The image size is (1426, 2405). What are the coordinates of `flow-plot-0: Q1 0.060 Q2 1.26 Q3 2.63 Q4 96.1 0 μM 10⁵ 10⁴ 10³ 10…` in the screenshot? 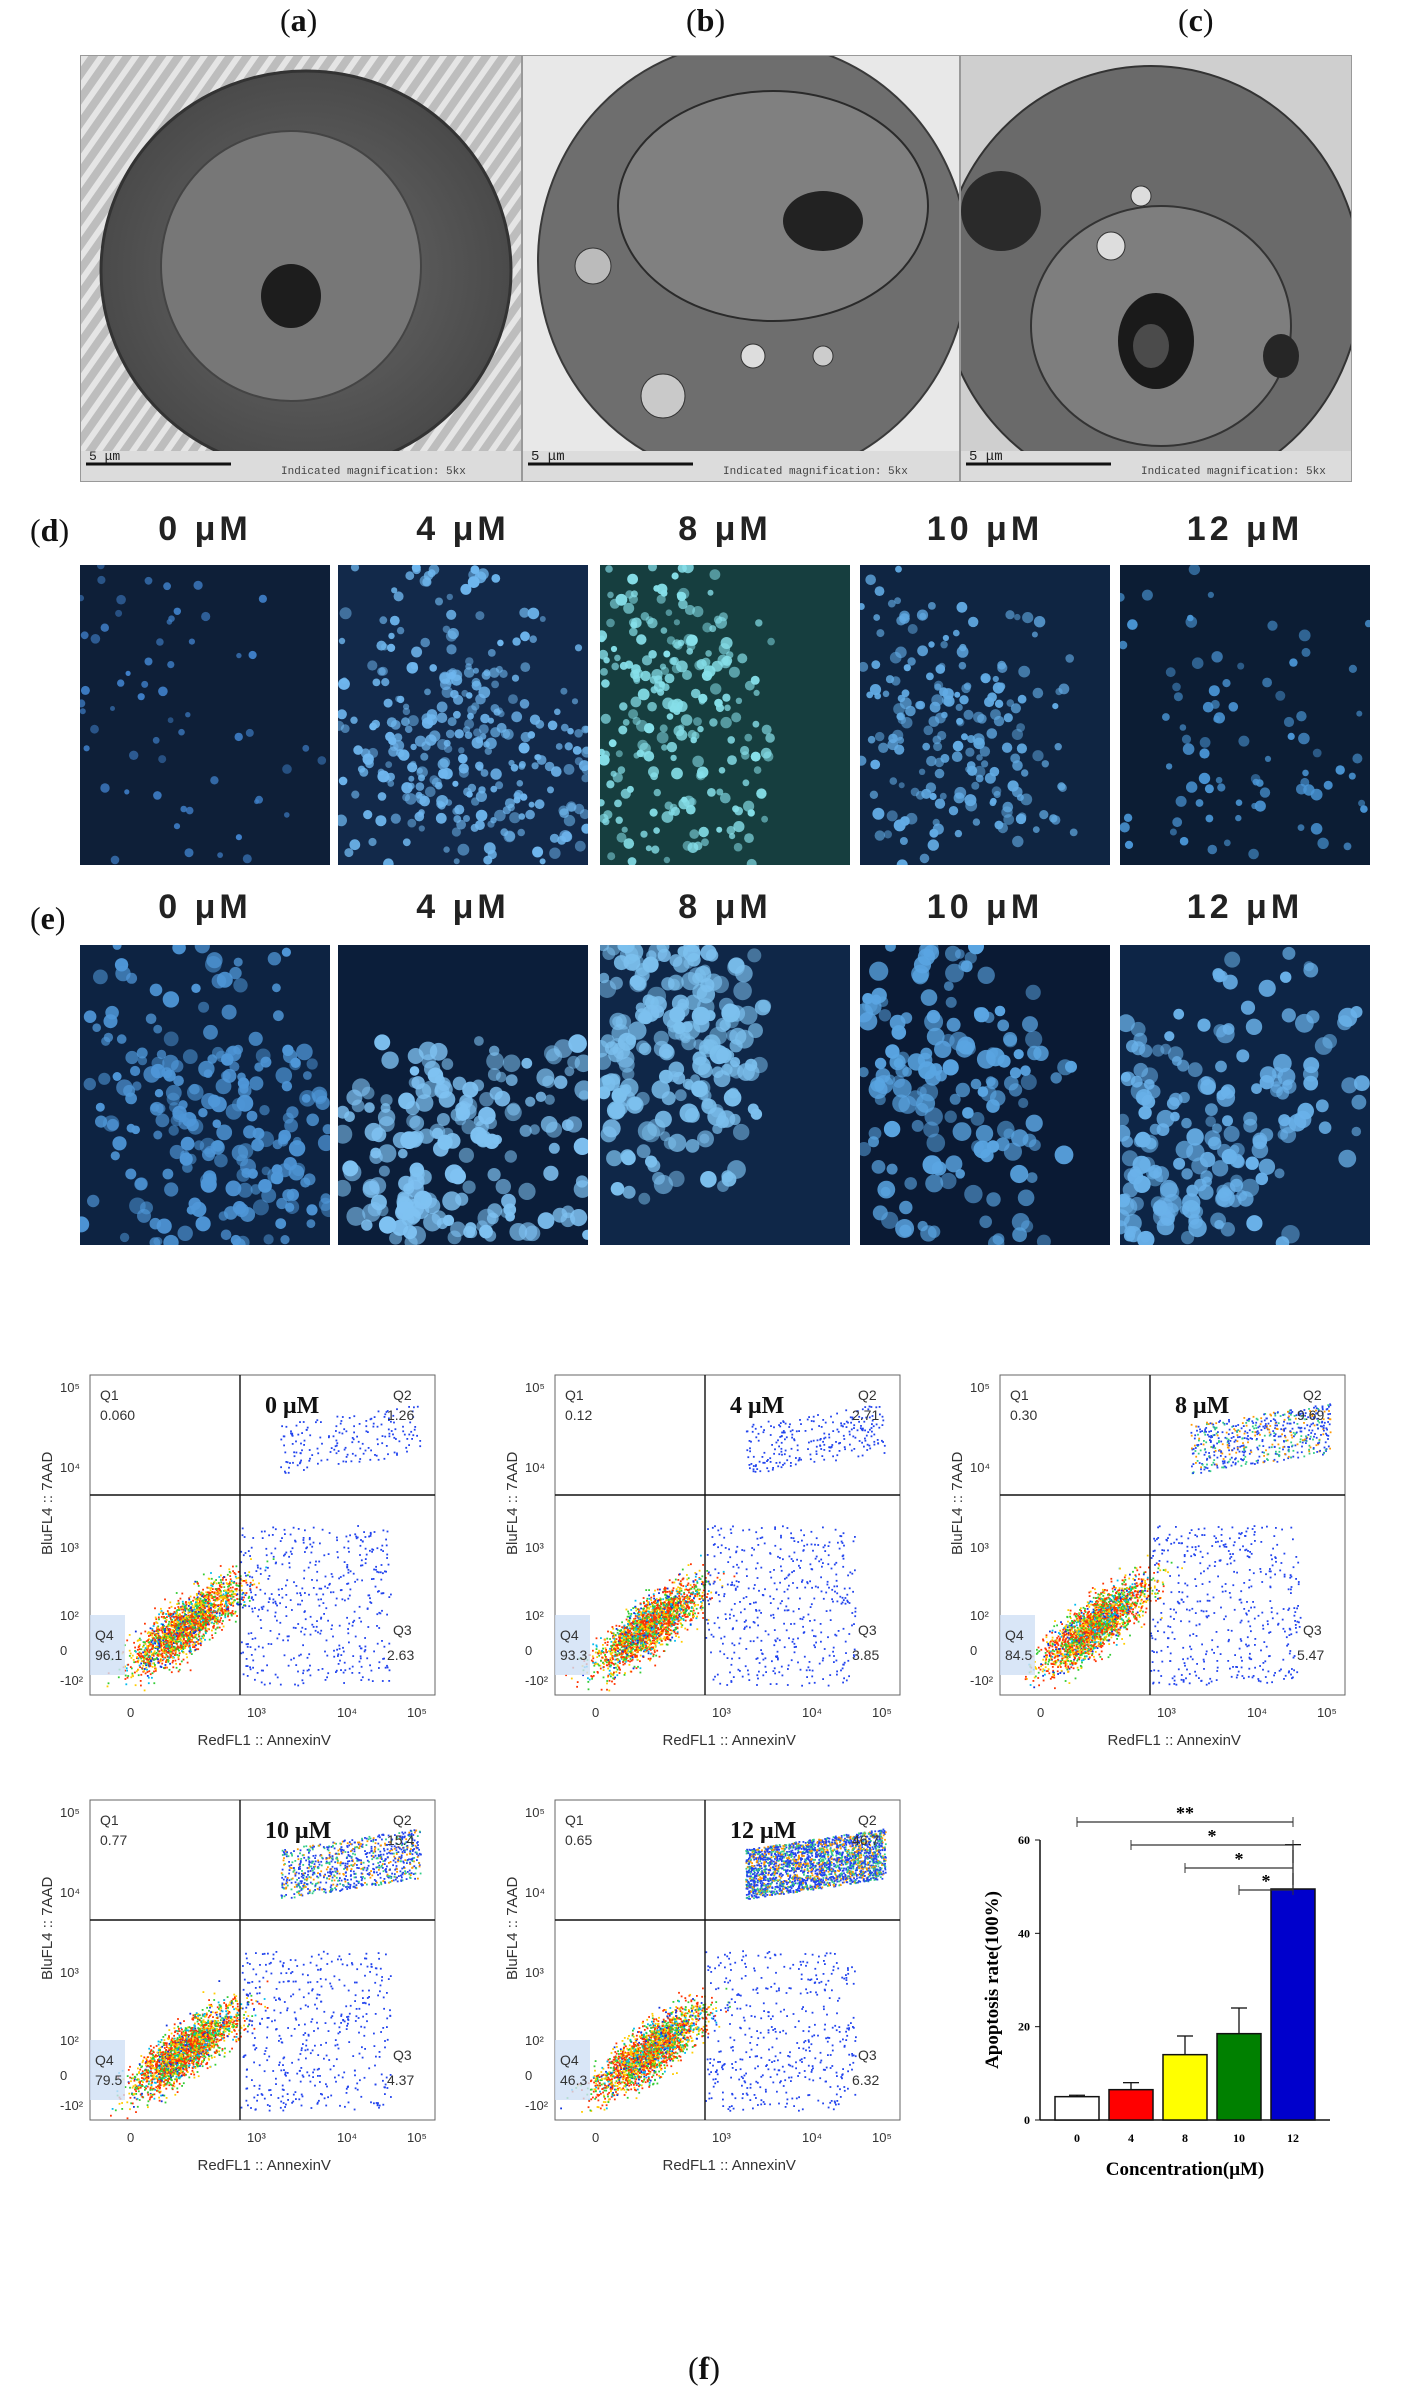 It's located at (245, 1565).